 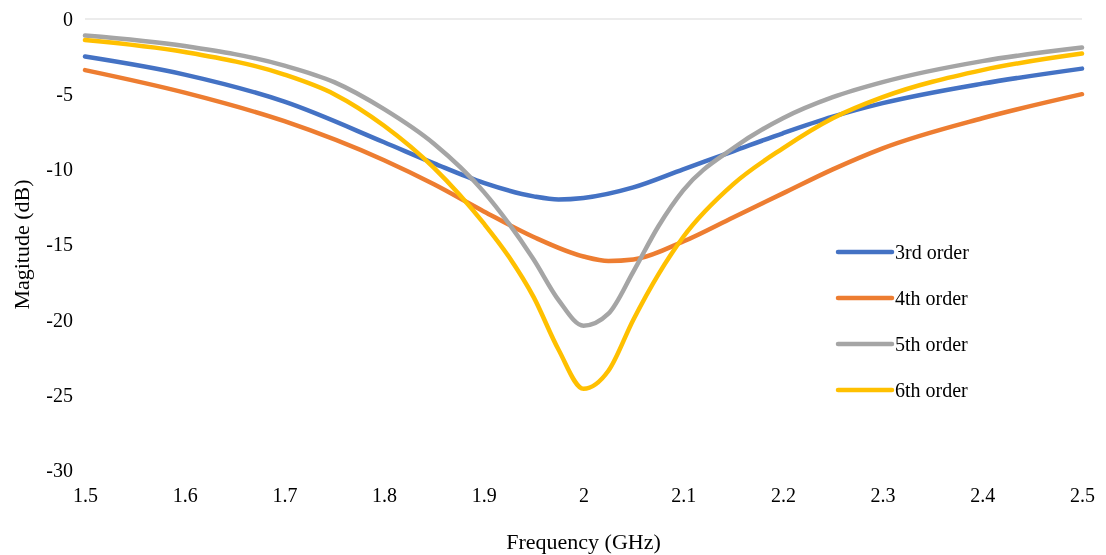 What do you see at coordinates (285, 495) in the screenshot?
I see `x-tick-label: 1.7` at bounding box center [285, 495].